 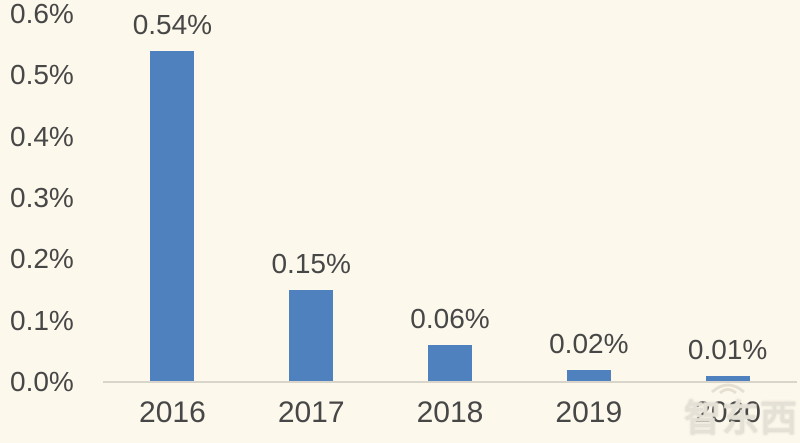 What do you see at coordinates (450, 412) in the screenshot?
I see `x-tick-label-2018: 2018` at bounding box center [450, 412].